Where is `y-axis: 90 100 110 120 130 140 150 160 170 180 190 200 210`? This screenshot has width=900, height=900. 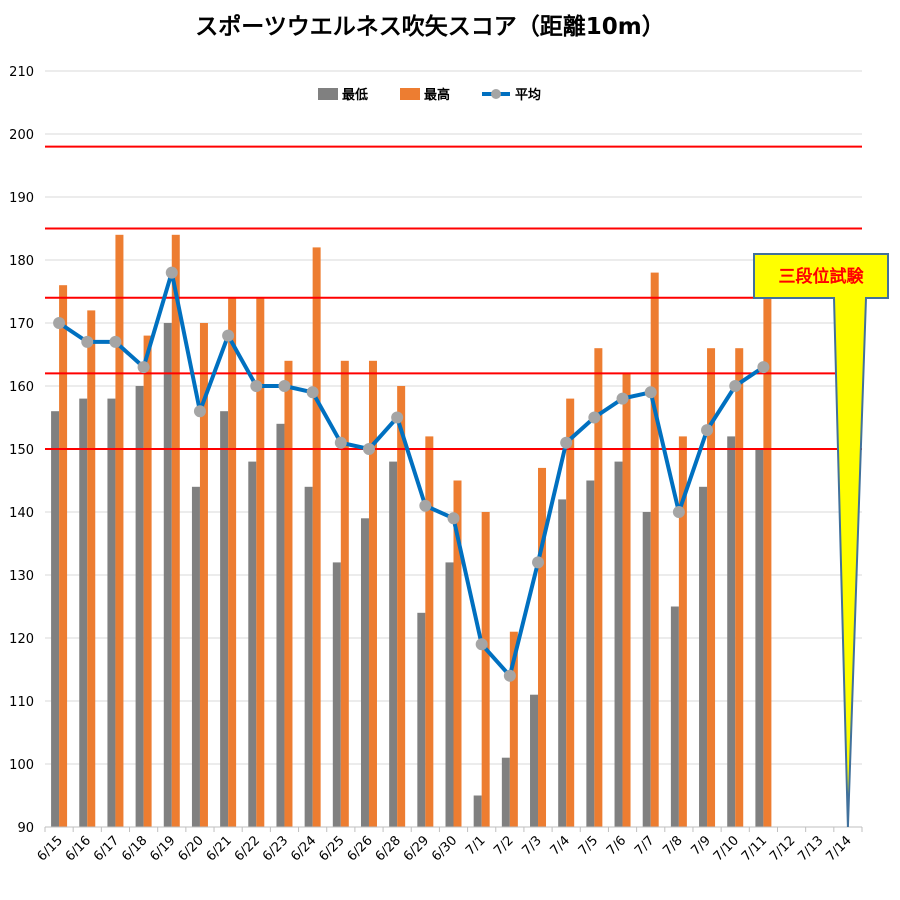
y-axis: 90 100 110 120 130 140 150 160 170 180 190 200 210 is located at coordinates (21, 450).